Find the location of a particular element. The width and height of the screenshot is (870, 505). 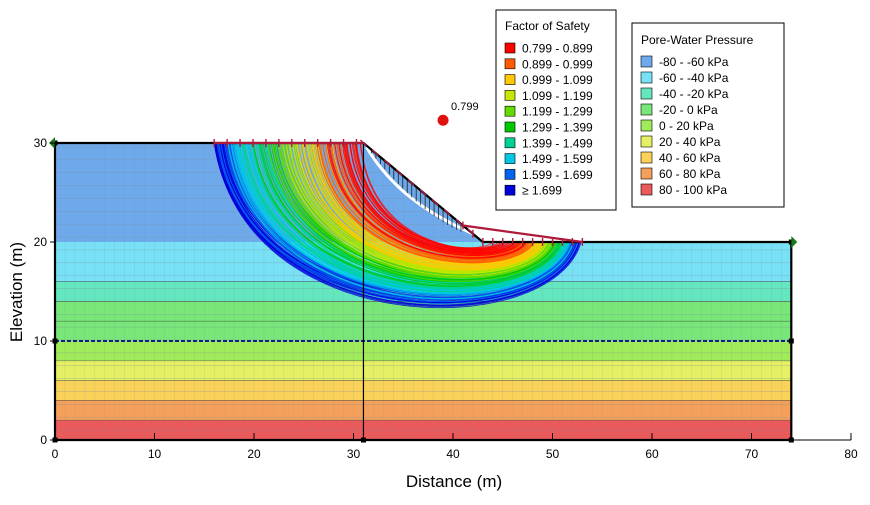

pwp-legend-label: -20 - 0 kPa is located at coordinates (688, 110).